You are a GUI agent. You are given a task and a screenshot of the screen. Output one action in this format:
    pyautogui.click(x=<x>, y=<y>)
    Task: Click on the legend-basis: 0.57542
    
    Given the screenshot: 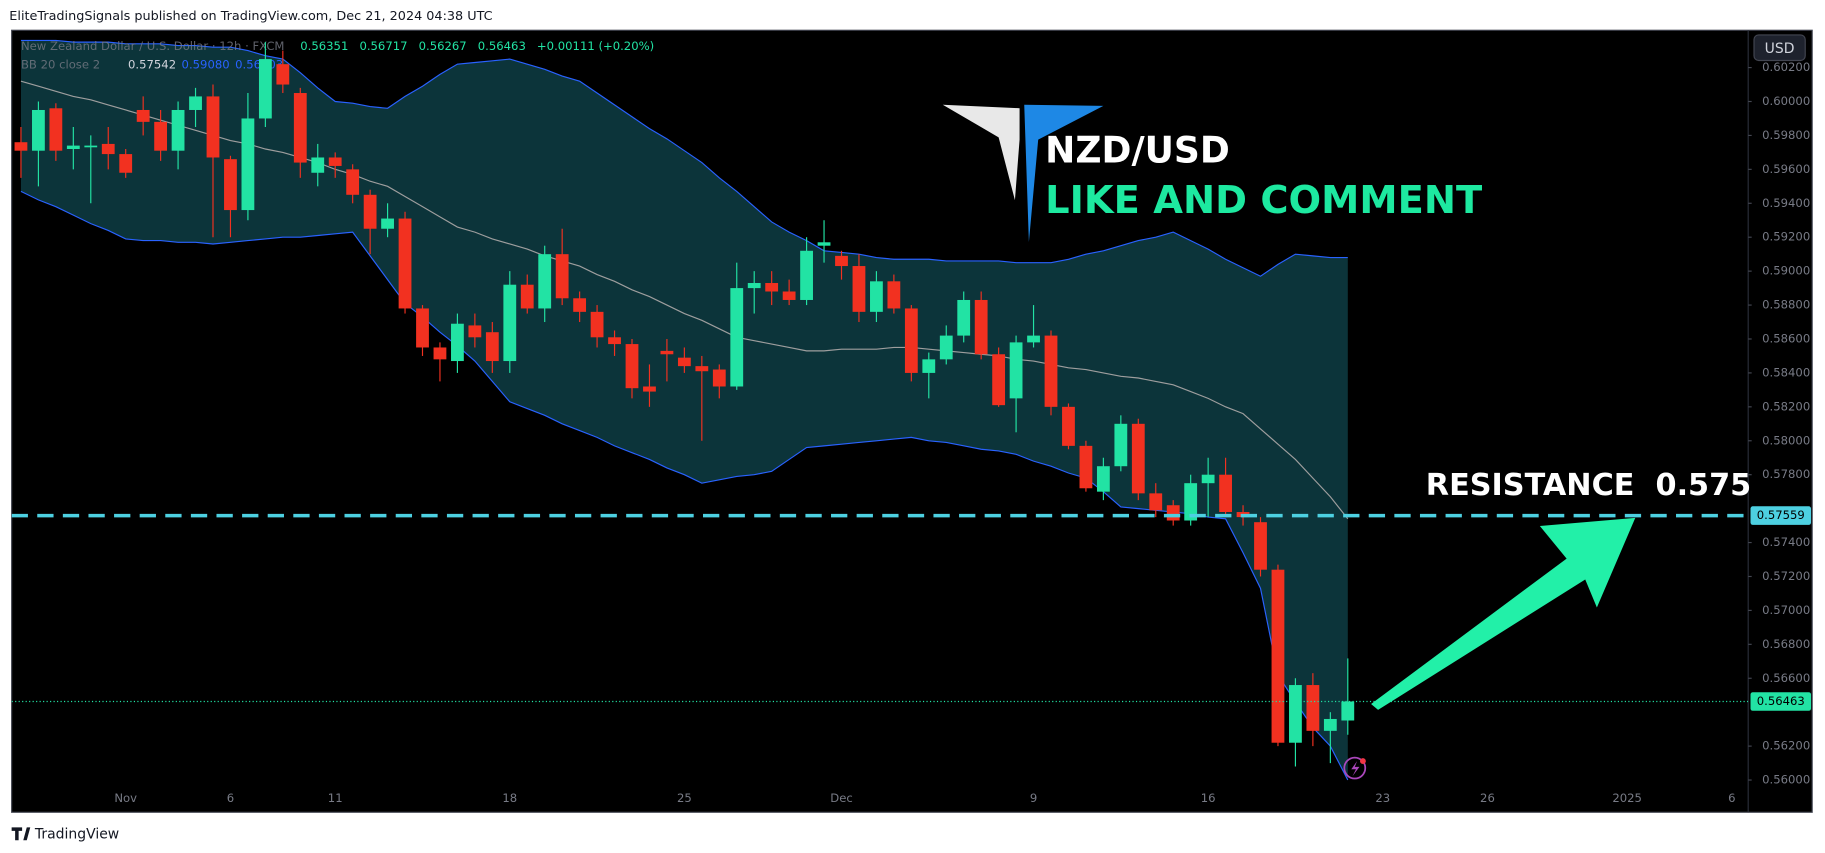 What is the action you would take?
    pyautogui.click(x=152, y=65)
    